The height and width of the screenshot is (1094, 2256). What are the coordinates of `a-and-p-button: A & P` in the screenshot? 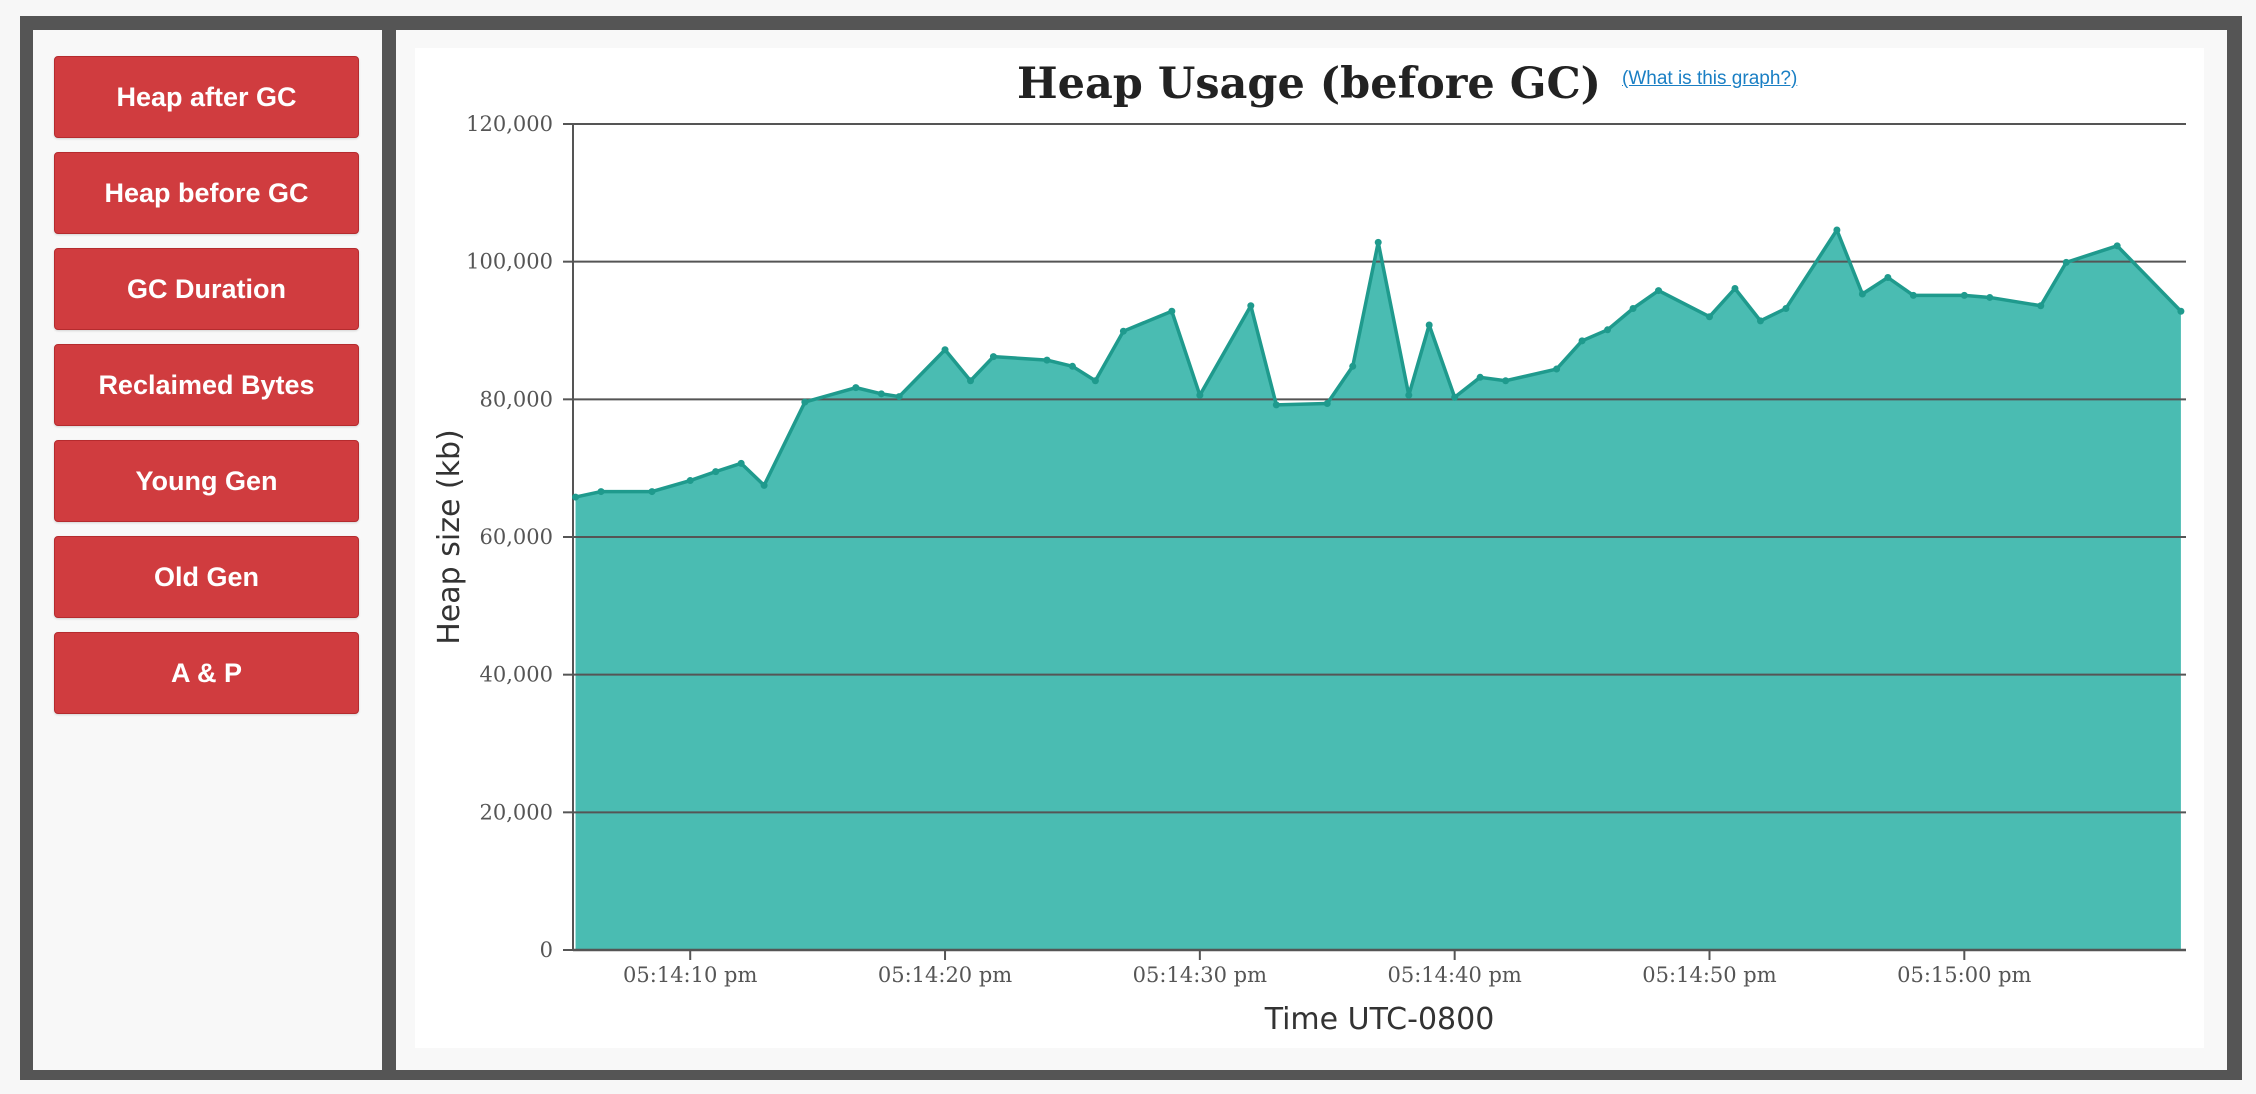 It's located at (206, 673).